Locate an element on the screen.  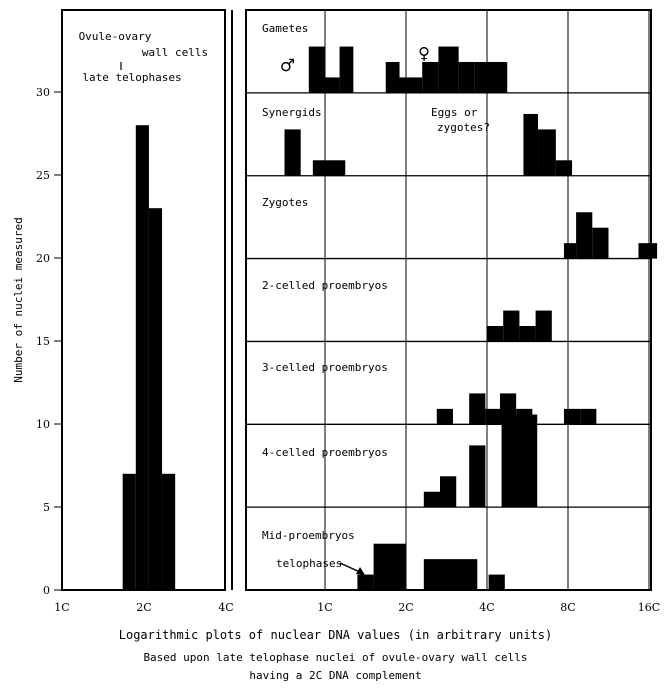
stage-label: 4-celled proembryos is located at coordinates (325, 452).